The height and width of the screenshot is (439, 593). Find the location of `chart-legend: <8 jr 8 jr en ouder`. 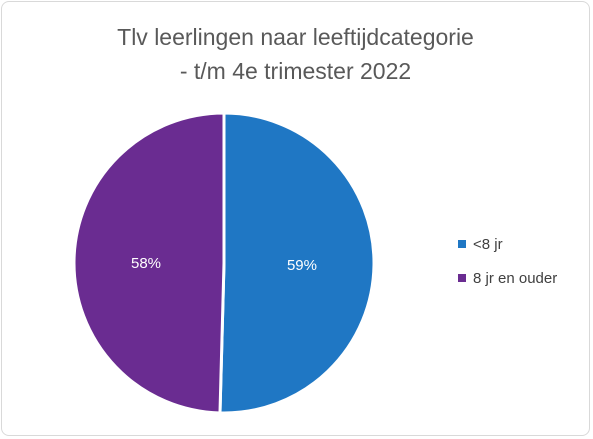

chart-legend: <8 jr 8 jr en ouder is located at coordinates (507, 268).